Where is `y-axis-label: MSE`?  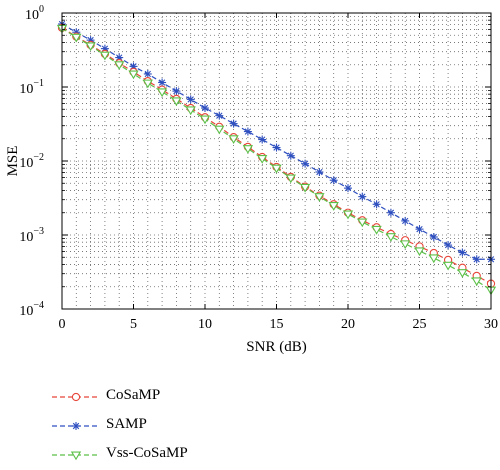 y-axis-label: MSE is located at coordinates (13, 161).